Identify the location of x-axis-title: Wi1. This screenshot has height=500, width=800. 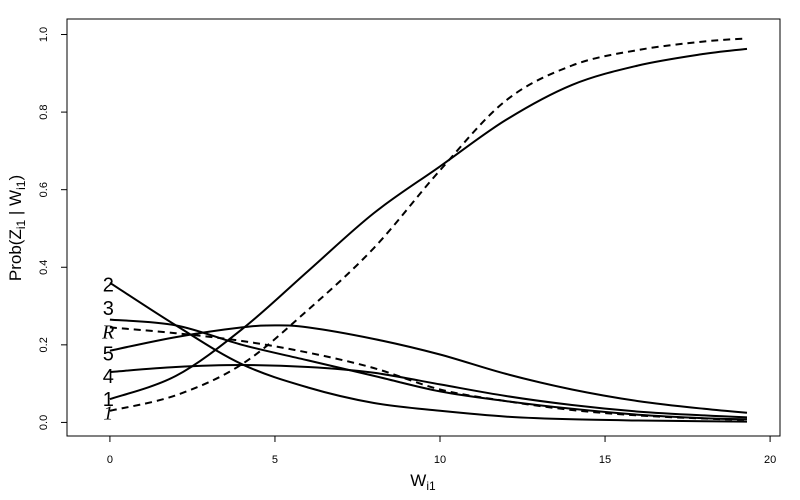
(423, 482).